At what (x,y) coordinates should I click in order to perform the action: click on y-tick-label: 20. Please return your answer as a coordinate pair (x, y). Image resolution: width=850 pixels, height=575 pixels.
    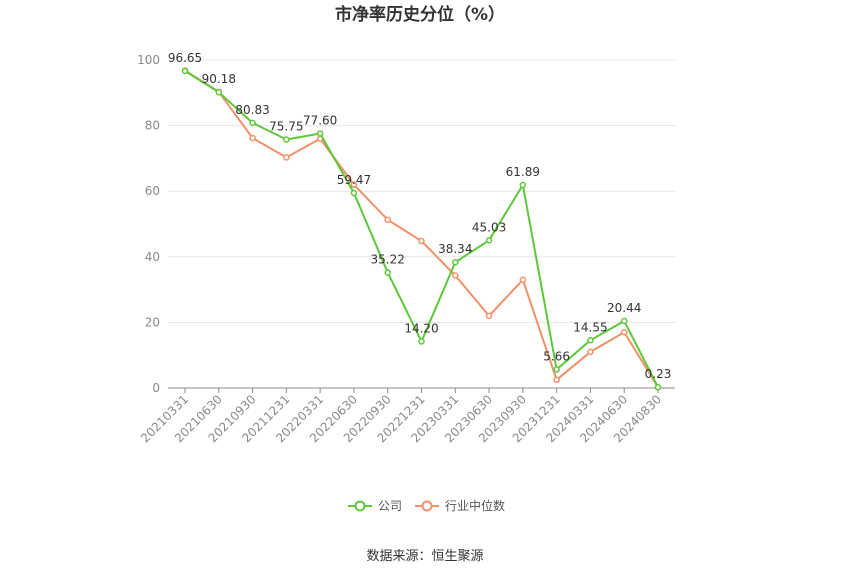
    Looking at the image, I should click on (152, 322).